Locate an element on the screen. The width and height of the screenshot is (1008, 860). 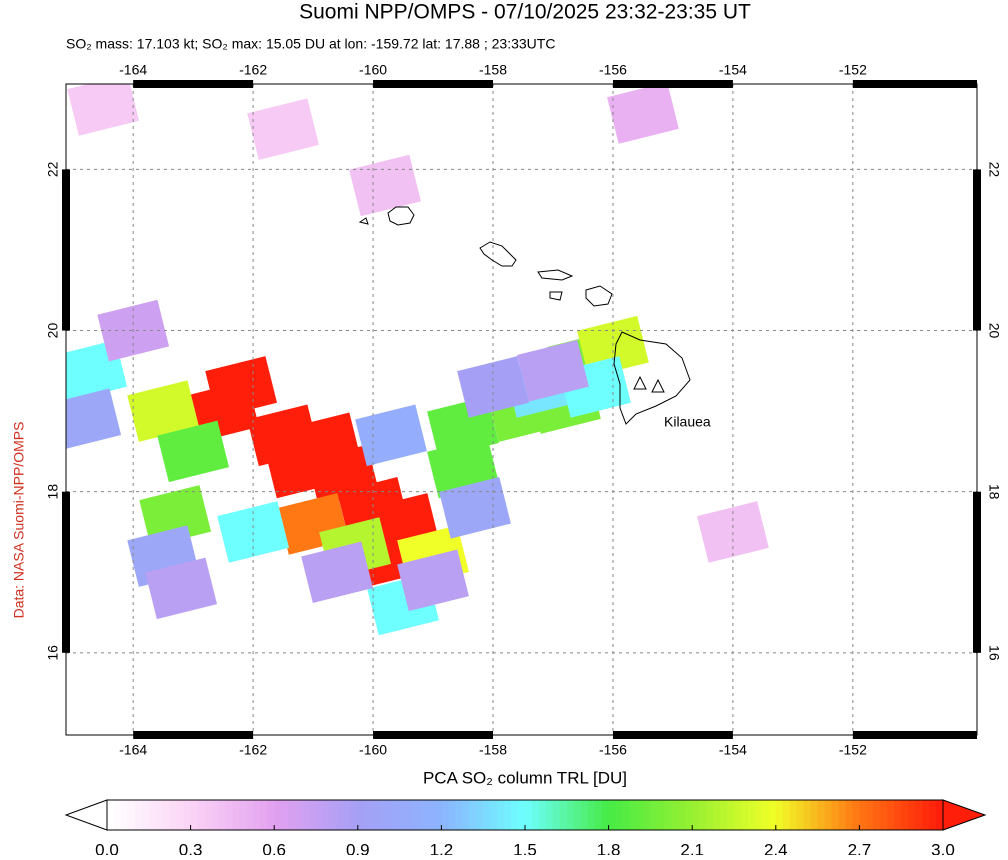
x-tick-label: -164 is located at coordinates (133, 750).